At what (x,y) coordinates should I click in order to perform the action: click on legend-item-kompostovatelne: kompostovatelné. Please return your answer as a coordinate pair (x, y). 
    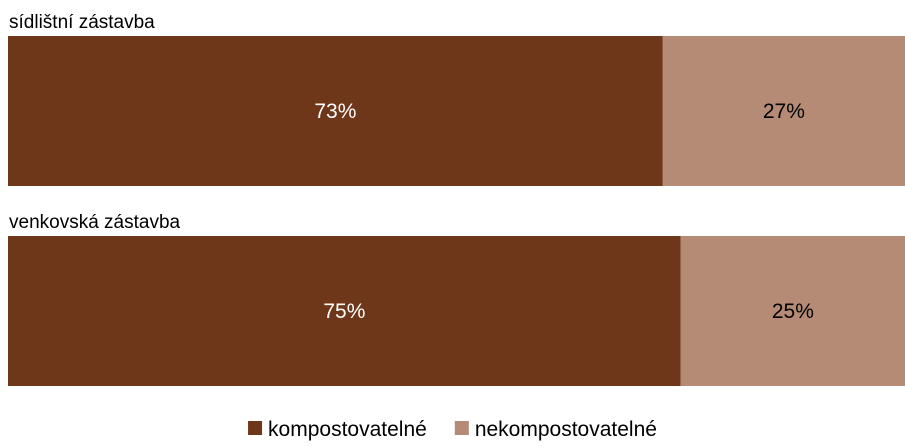
    Looking at the image, I should click on (337, 429).